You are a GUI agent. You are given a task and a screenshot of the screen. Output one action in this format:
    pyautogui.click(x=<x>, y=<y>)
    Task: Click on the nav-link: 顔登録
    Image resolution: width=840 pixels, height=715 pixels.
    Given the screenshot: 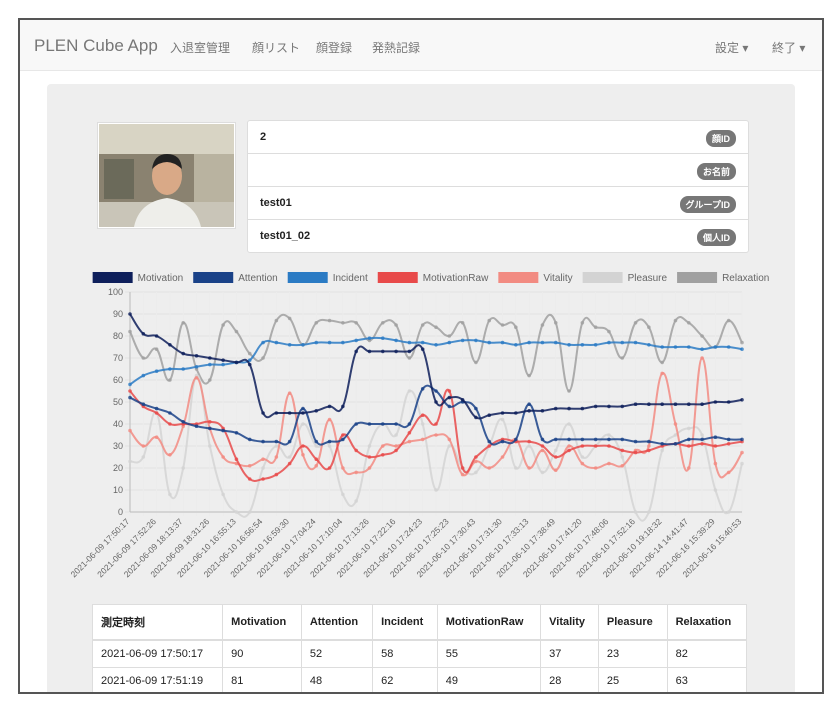 What is the action you would take?
    pyautogui.click(x=334, y=48)
    